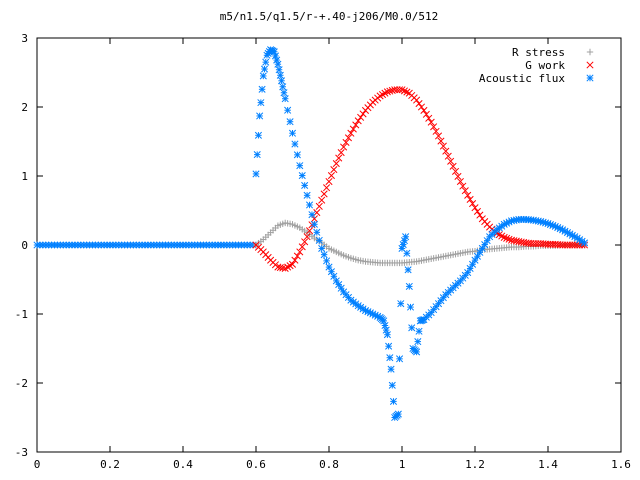  Describe the element at coordinates (21, 383) in the screenshot. I see `y-tick-label: -2` at that location.